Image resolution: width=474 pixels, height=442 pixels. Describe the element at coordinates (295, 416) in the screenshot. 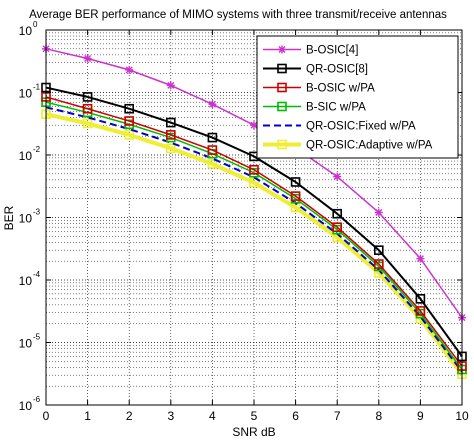

I see `x-tick-label: 6` at that location.